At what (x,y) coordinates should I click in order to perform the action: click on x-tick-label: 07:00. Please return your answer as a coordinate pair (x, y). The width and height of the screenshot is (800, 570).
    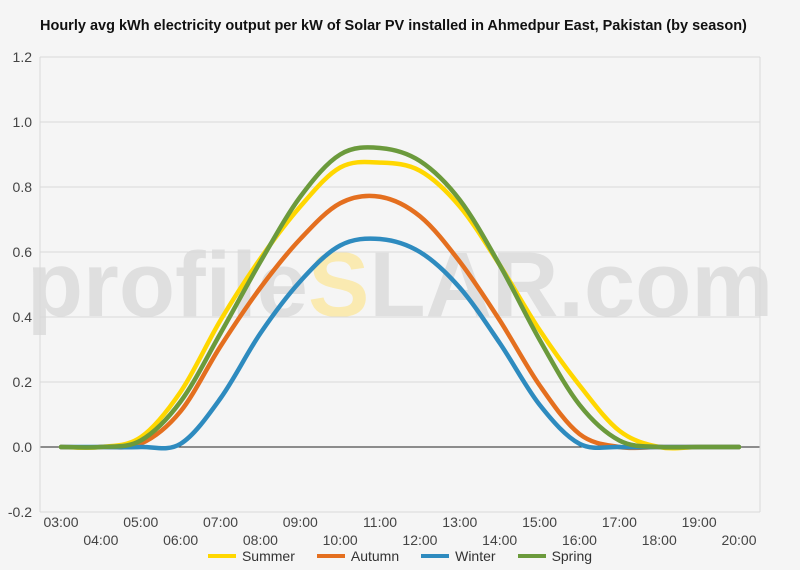
    Looking at the image, I should click on (220, 522).